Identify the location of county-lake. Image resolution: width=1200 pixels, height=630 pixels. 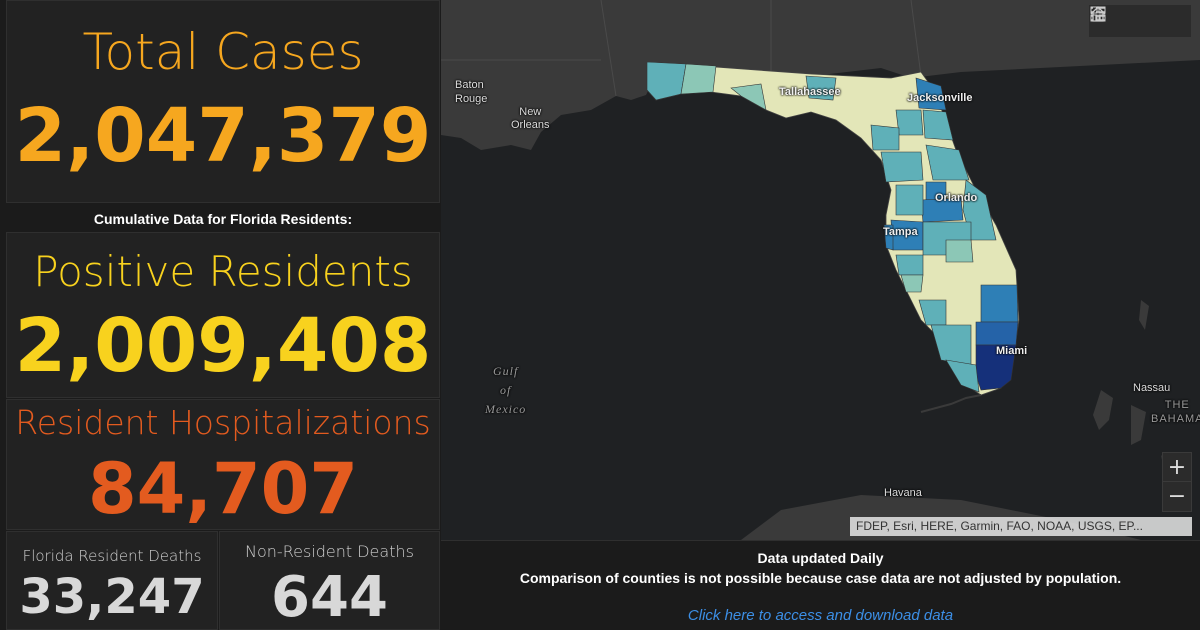
(909, 200).